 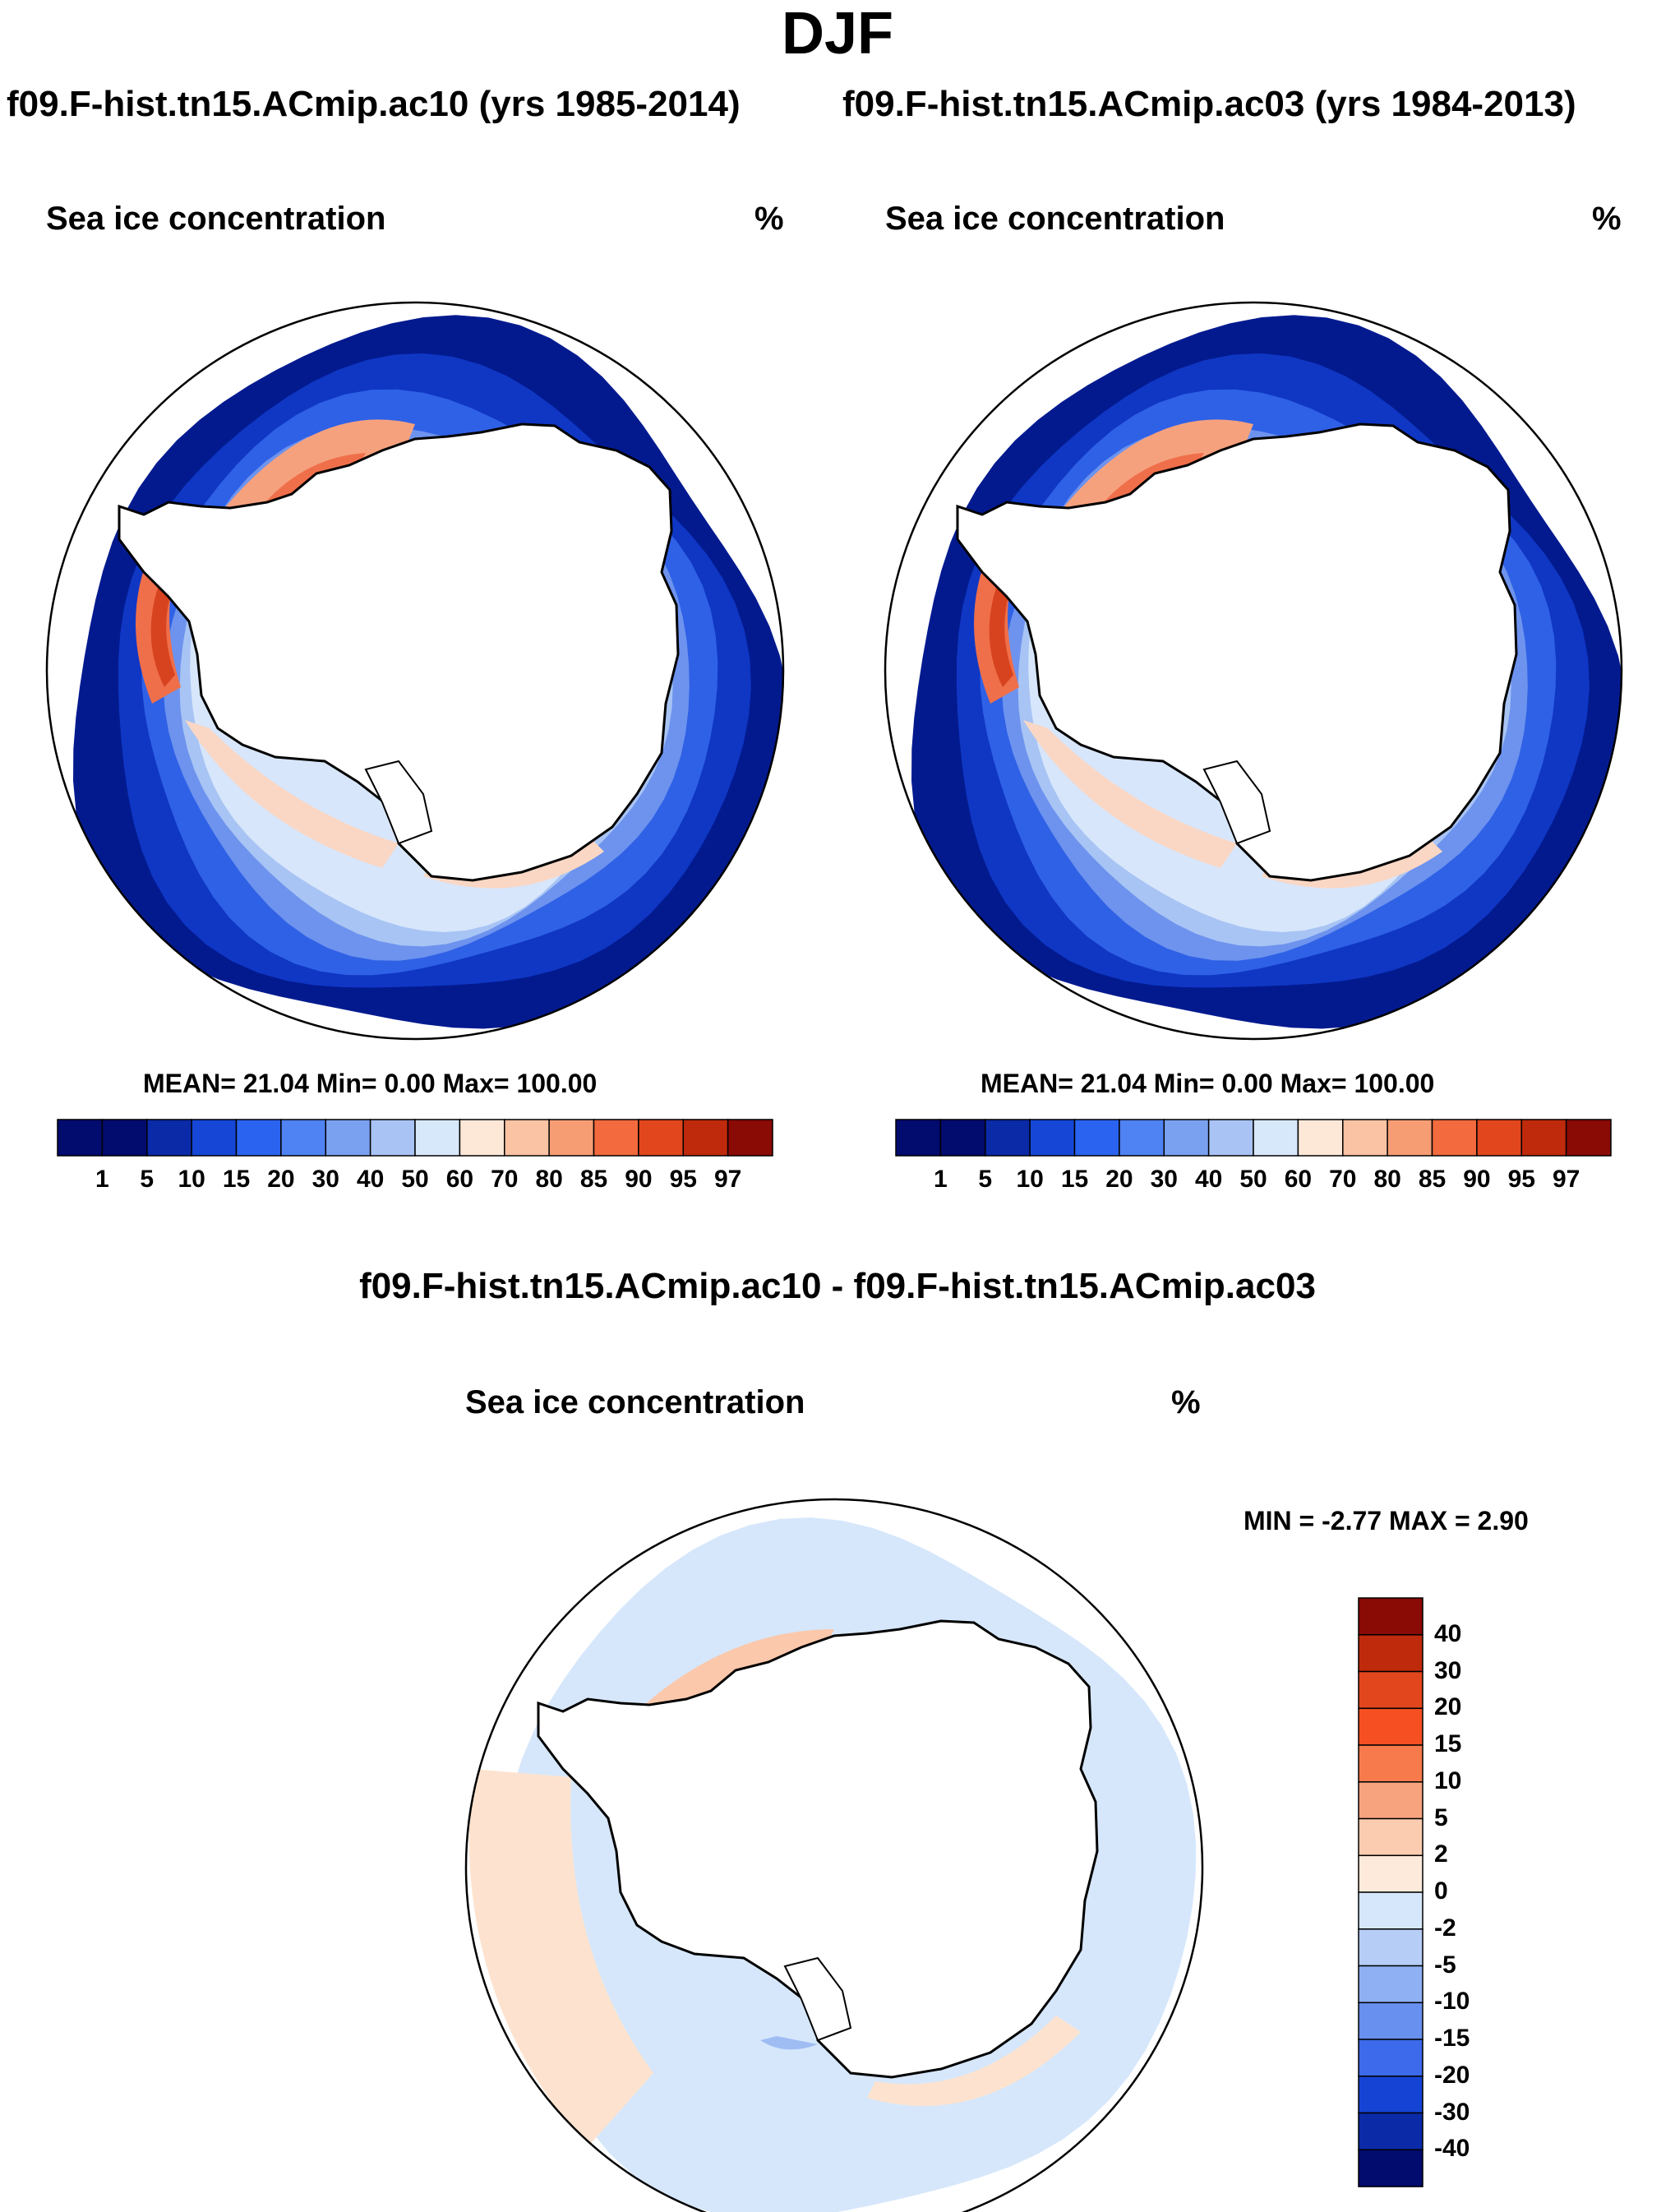 I want to click on diff-positive-field-west, so click(x=560, y=1958).